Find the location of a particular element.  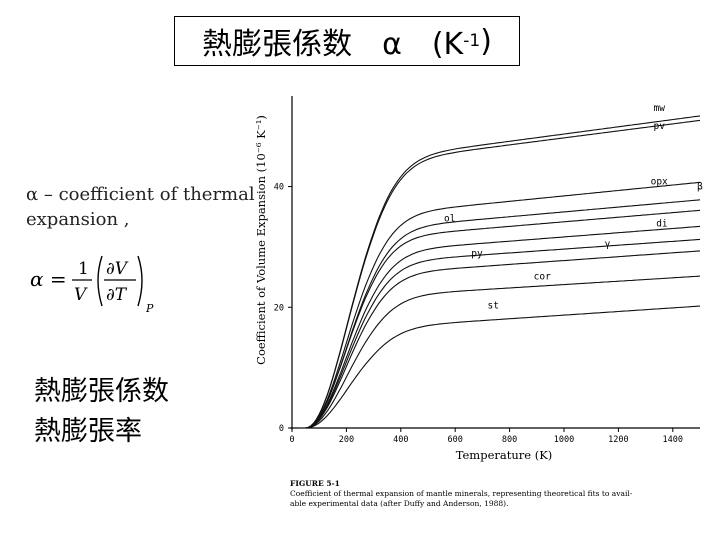

x-tick-label: 1400 is located at coordinates (673, 440).